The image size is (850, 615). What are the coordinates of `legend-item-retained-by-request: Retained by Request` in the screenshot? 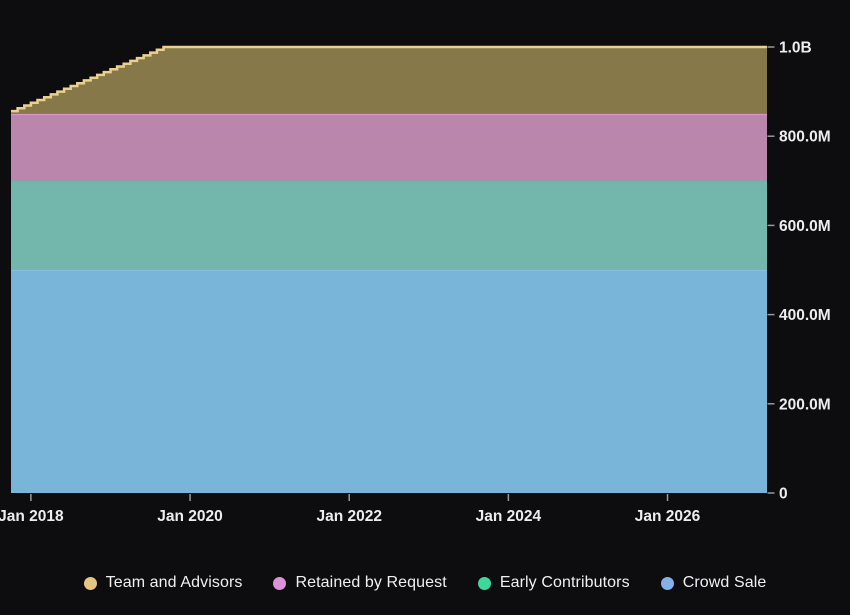 It's located at (360, 583).